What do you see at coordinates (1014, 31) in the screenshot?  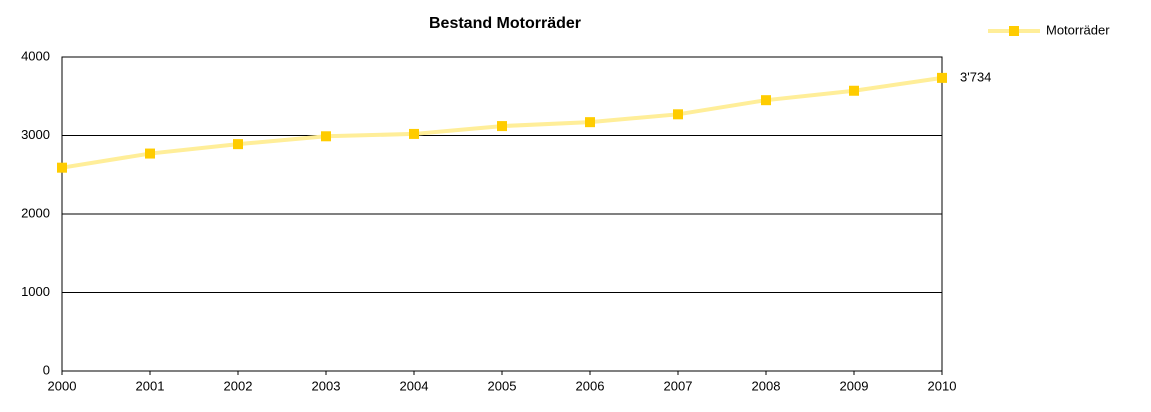 I see `legend-marker` at bounding box center [1014, 31].